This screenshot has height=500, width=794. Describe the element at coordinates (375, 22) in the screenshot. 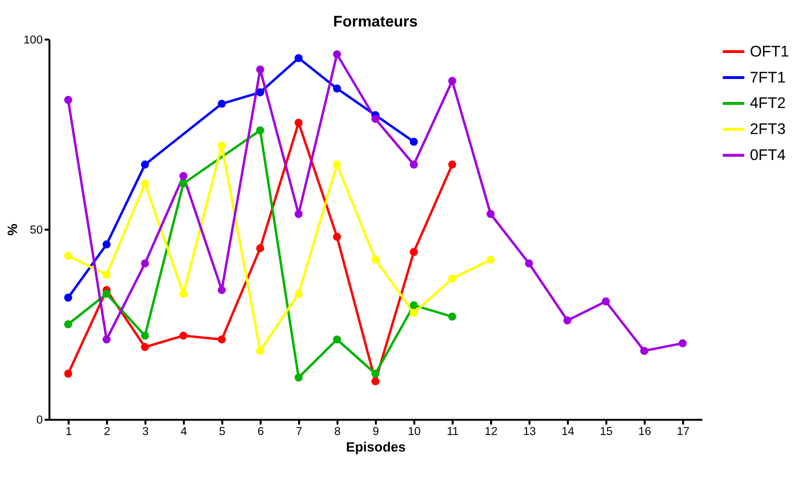

I see `chart-title: Formateurs` at that location.